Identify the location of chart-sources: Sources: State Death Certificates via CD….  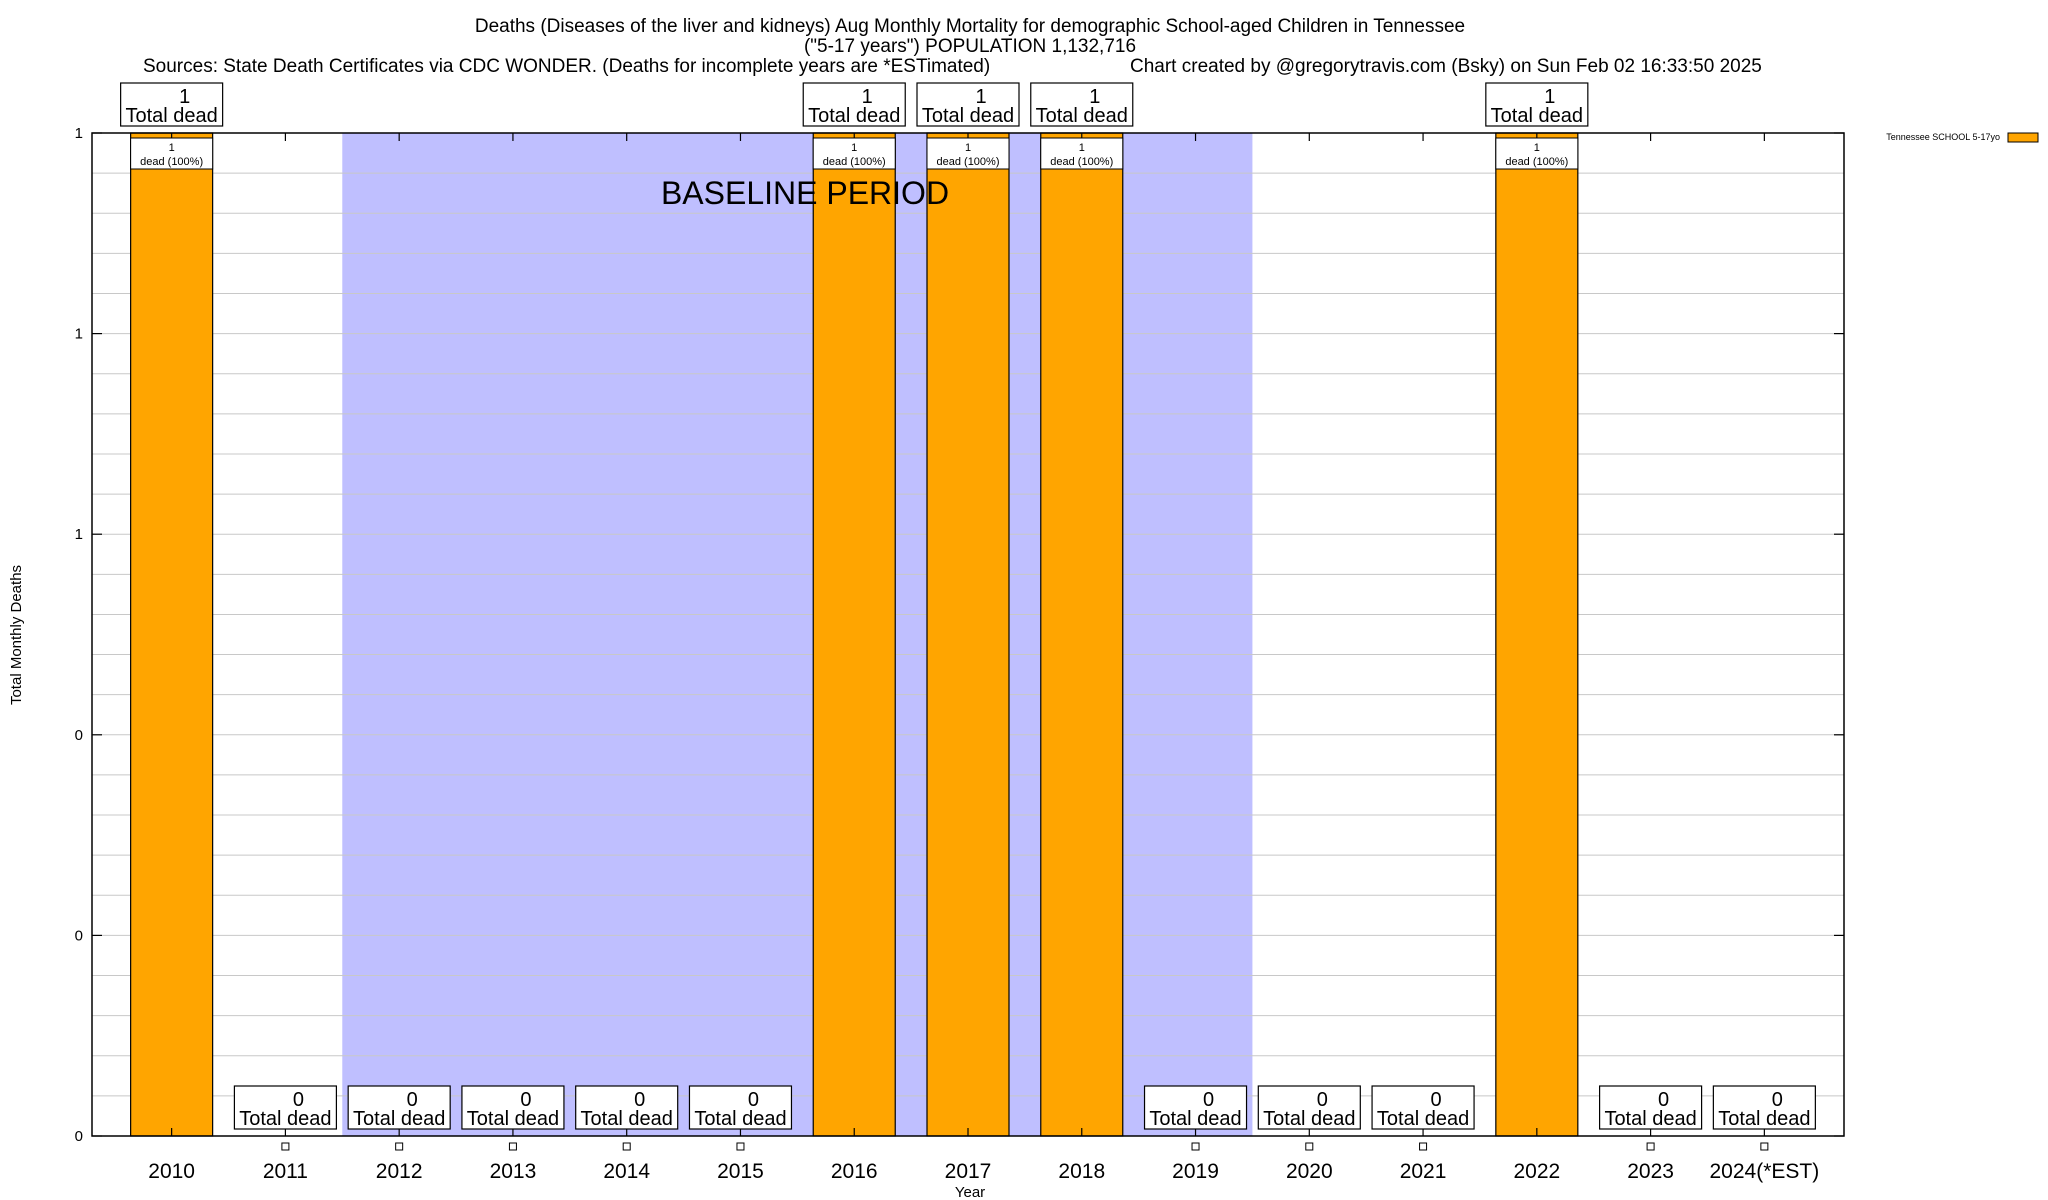
(566, 66).